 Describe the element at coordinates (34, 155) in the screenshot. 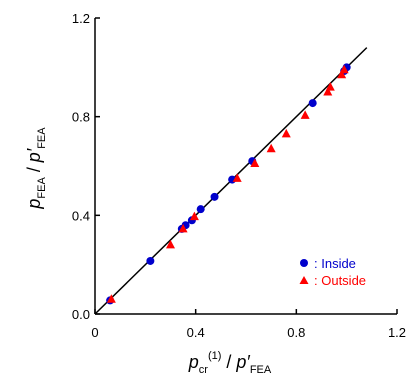

I see `y-label-denom-main: p′` at that location.